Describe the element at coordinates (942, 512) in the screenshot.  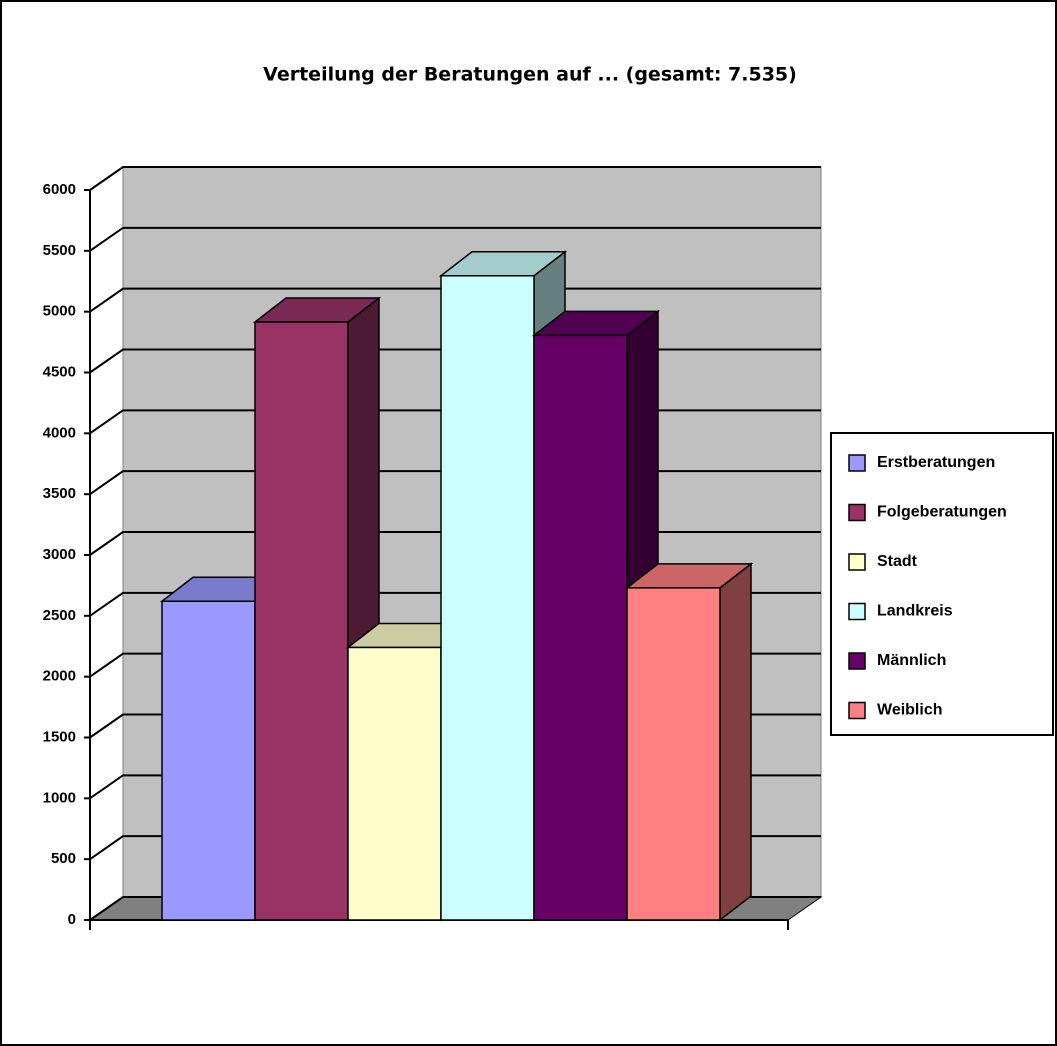
I see `legend-label: Folgeberatungen` at that location.